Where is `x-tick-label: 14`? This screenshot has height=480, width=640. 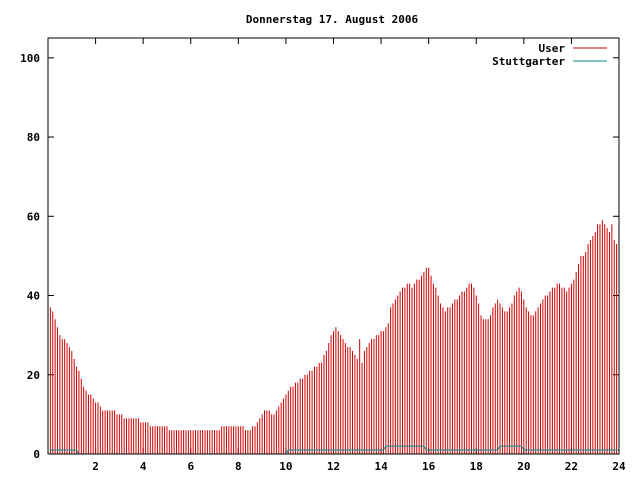 x-tick-label: 14 is located at coordinates (381, 466).